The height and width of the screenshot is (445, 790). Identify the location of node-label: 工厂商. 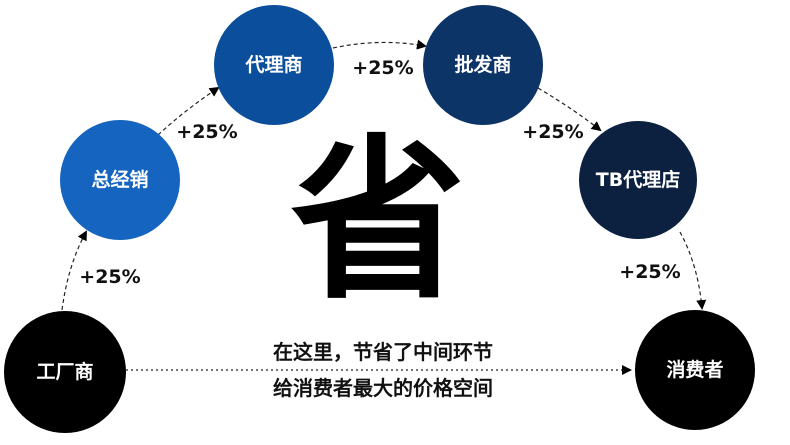
(64, 371).